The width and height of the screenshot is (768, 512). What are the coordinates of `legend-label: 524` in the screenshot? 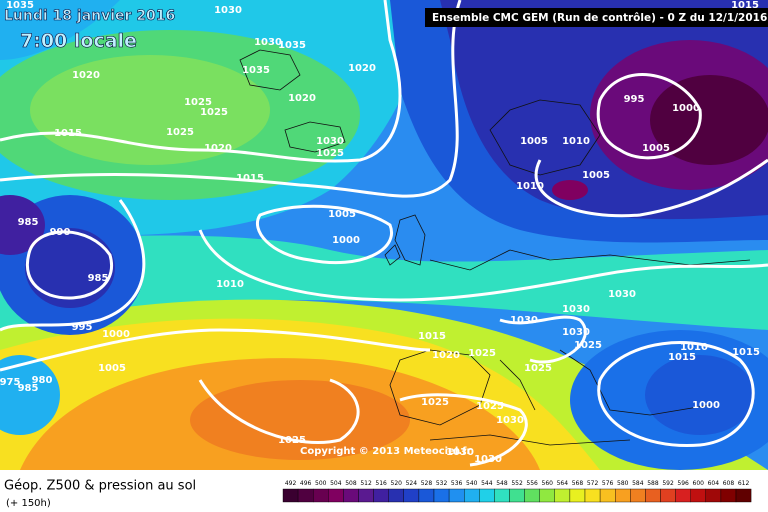 It's located at (412, 483).